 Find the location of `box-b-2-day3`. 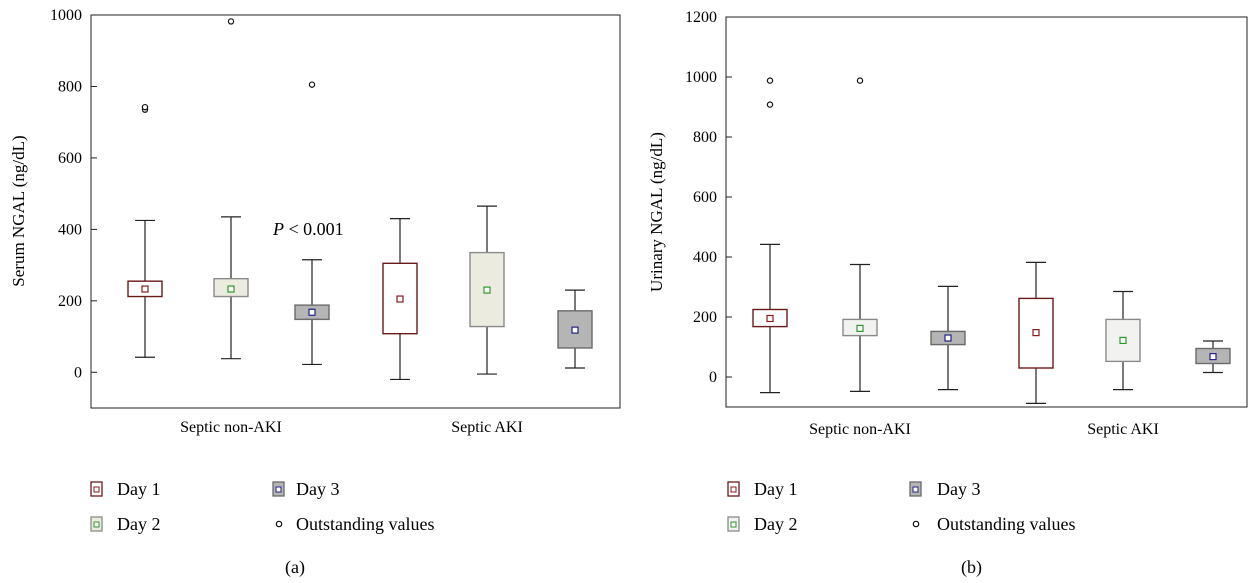

box-b-2-day3 is located at coordinates (1213, 357).